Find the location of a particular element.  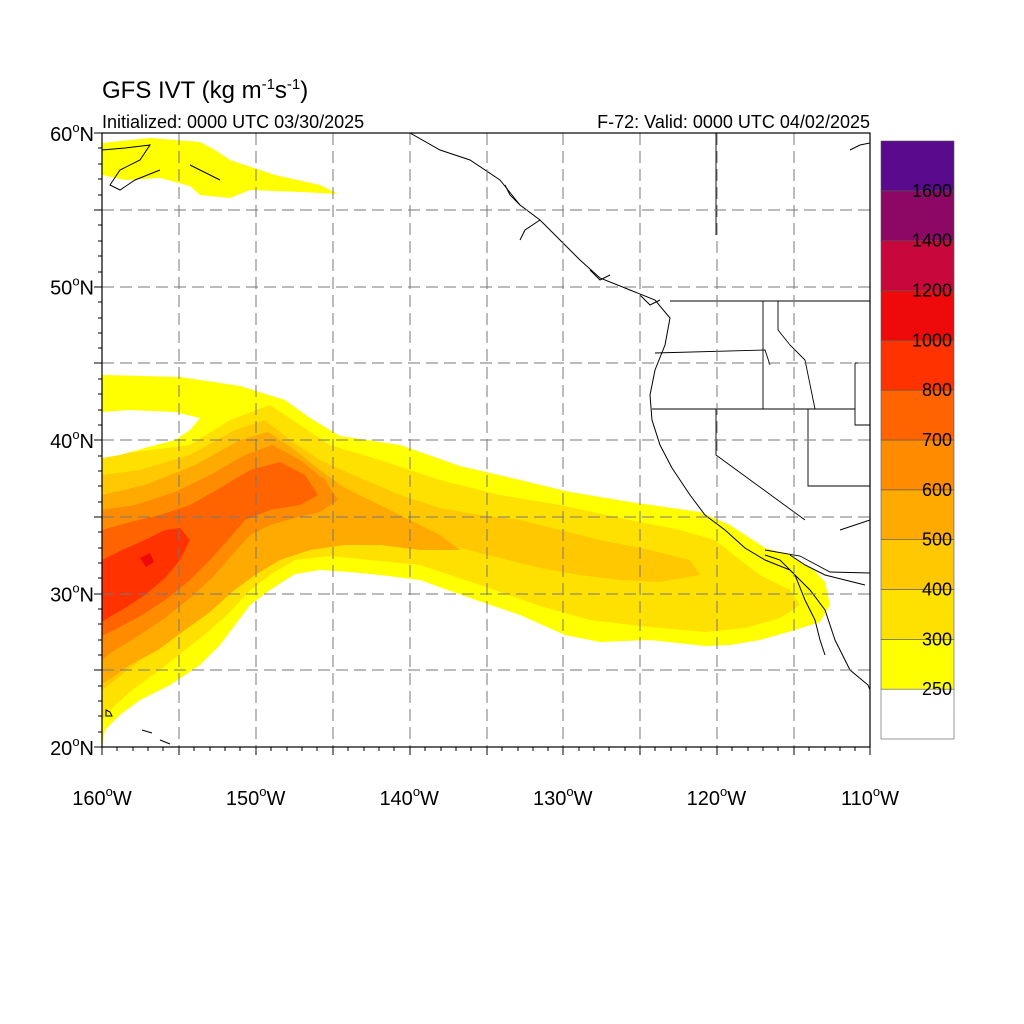

y-tick-label: 40oN is located at coordinates (72, 440).